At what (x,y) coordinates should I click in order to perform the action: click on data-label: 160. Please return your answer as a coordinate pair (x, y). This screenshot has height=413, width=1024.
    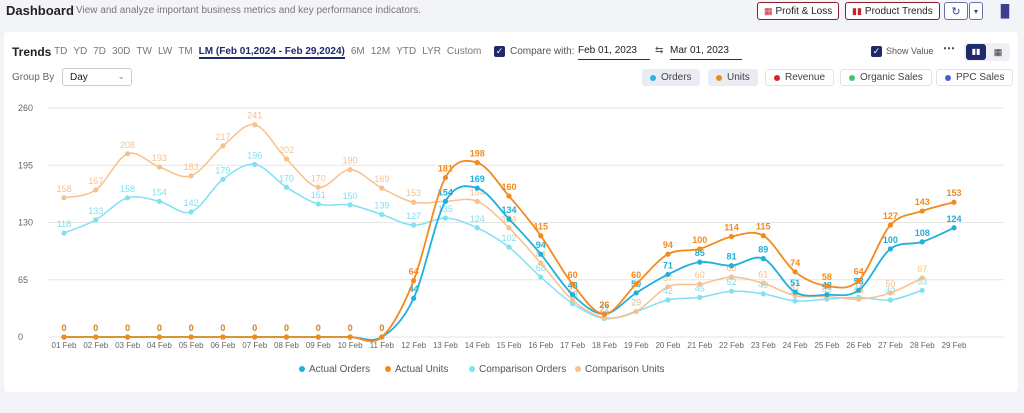
    Looking at the image, I should click on (508, 187).